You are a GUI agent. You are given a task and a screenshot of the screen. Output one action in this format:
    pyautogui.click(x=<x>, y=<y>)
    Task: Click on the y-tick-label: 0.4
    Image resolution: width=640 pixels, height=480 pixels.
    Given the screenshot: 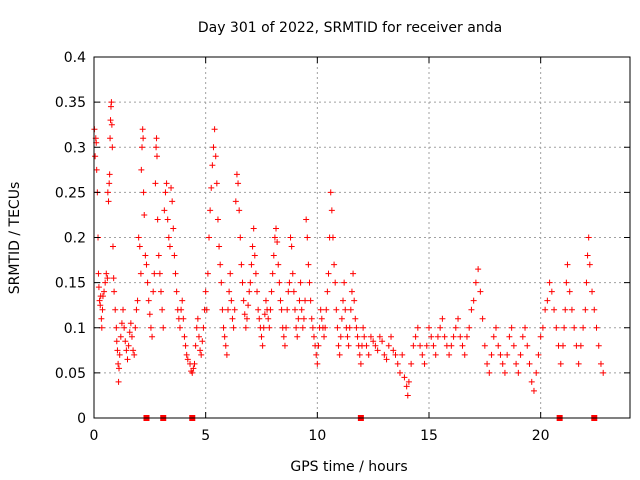 What is the action you would take?
    pyautogui.click(x=75, y=58)
    